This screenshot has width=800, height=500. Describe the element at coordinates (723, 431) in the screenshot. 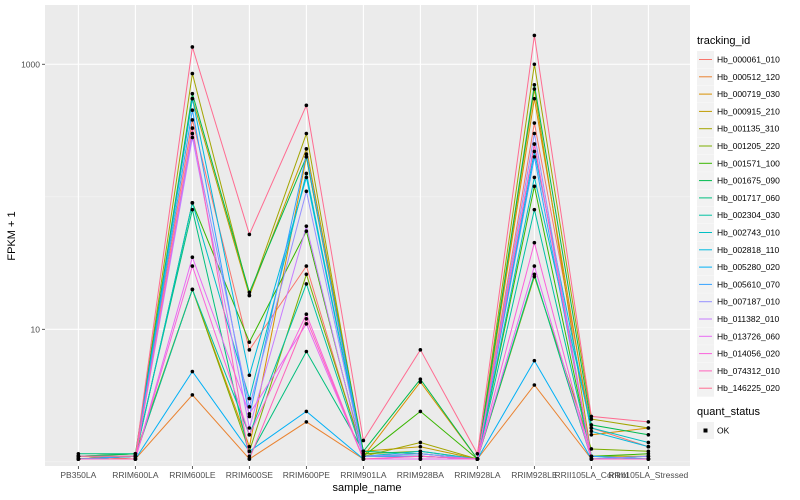

I see `legend-label: OK` at that location.